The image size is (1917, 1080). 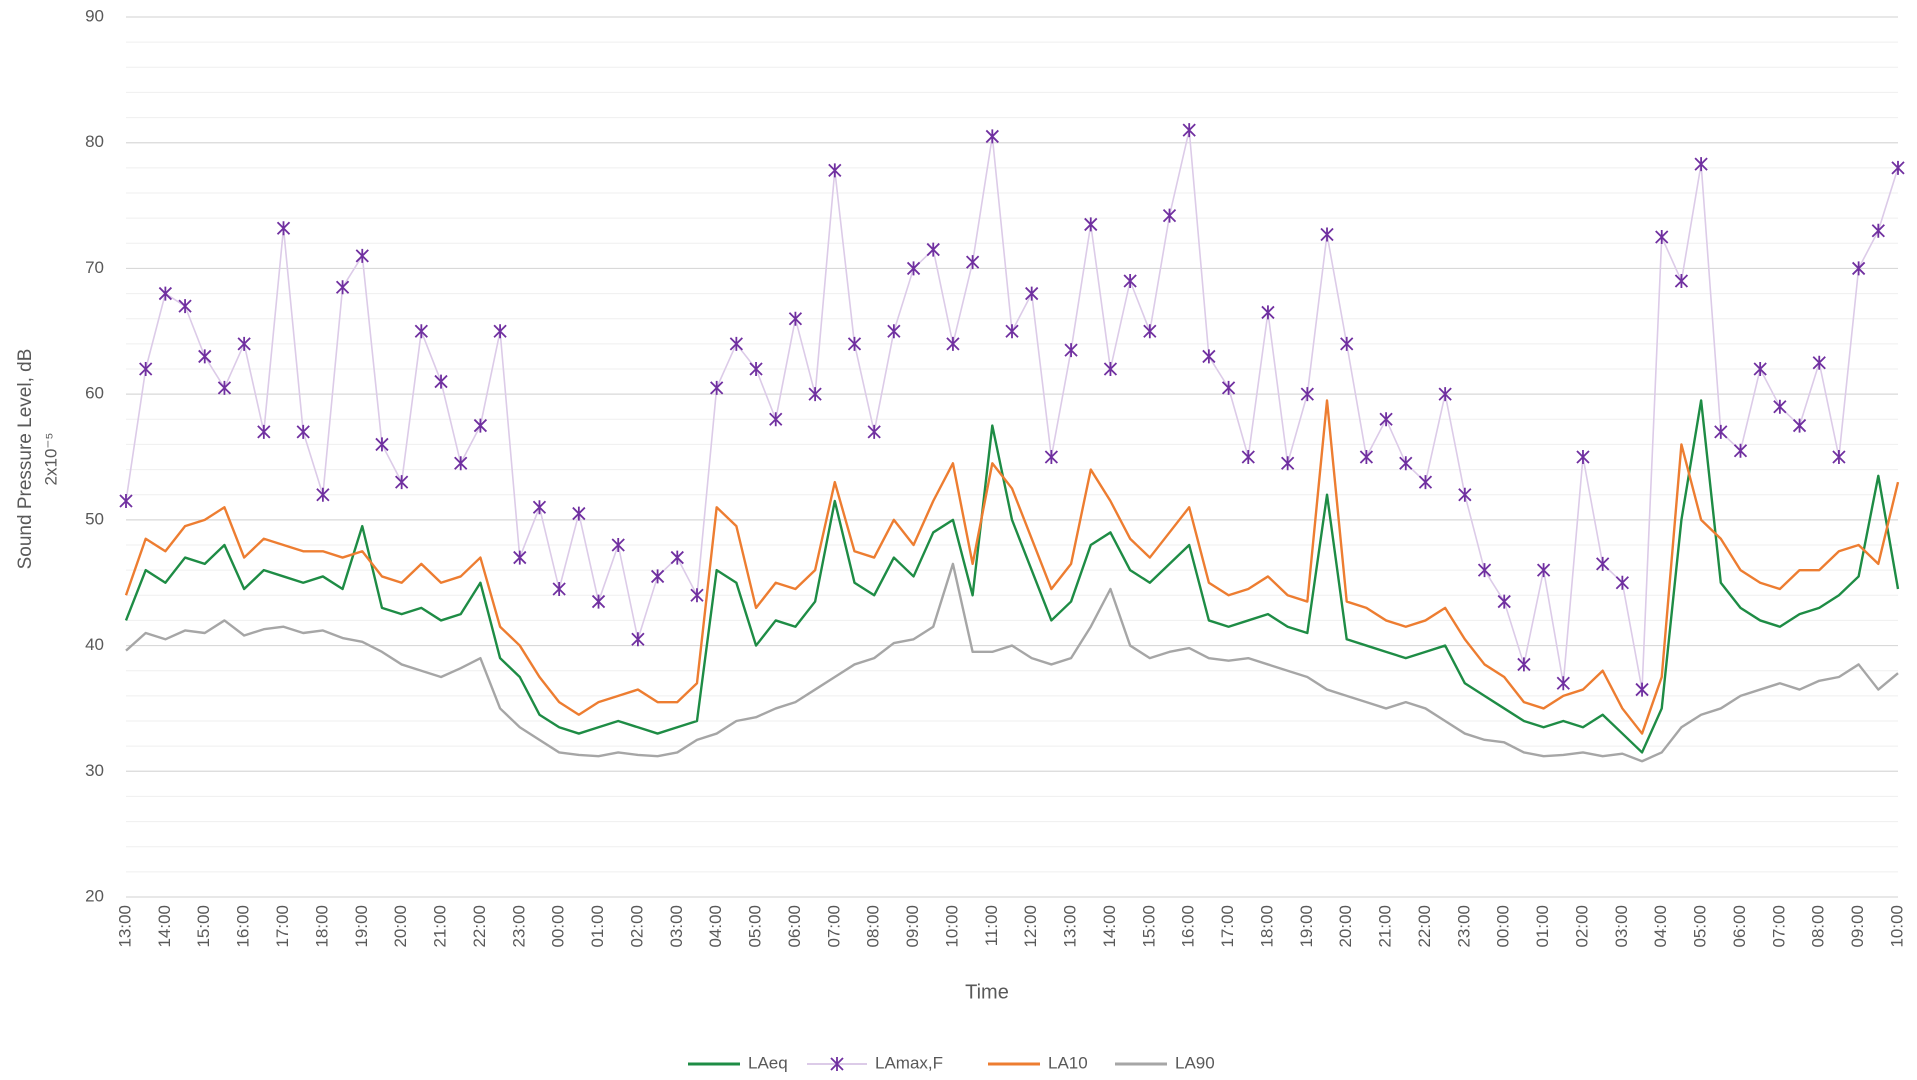 What do you see at coordinates (1227, 926) in the screenshot?
I see `x-tick-label: 17:00` at bounding box center [1227, 926].